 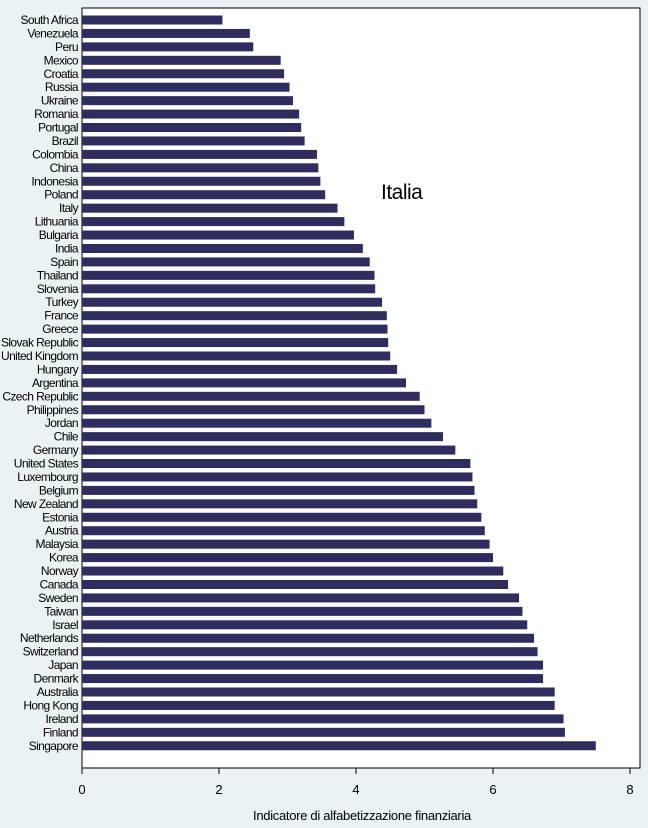 I want to click on category-label-greece: Greece, so click(x=60, y=329).